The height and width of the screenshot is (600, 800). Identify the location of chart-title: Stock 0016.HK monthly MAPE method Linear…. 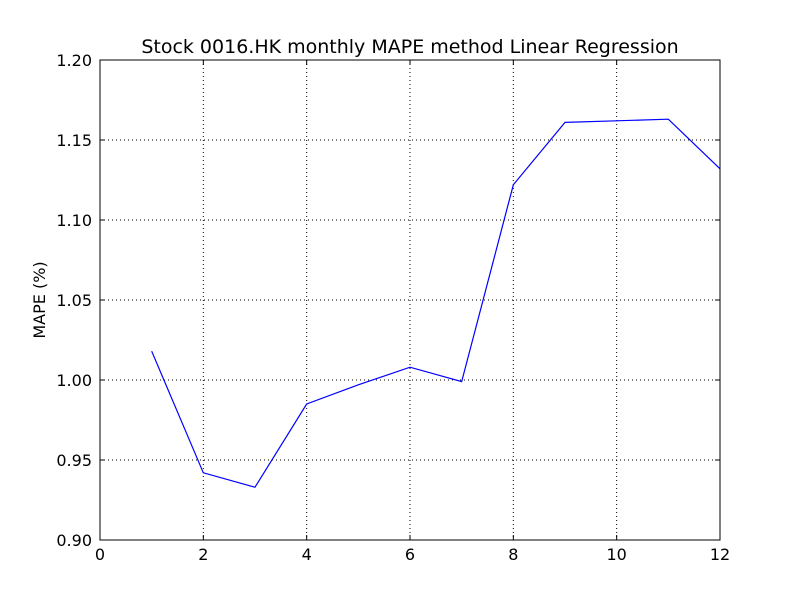
(409, 47).